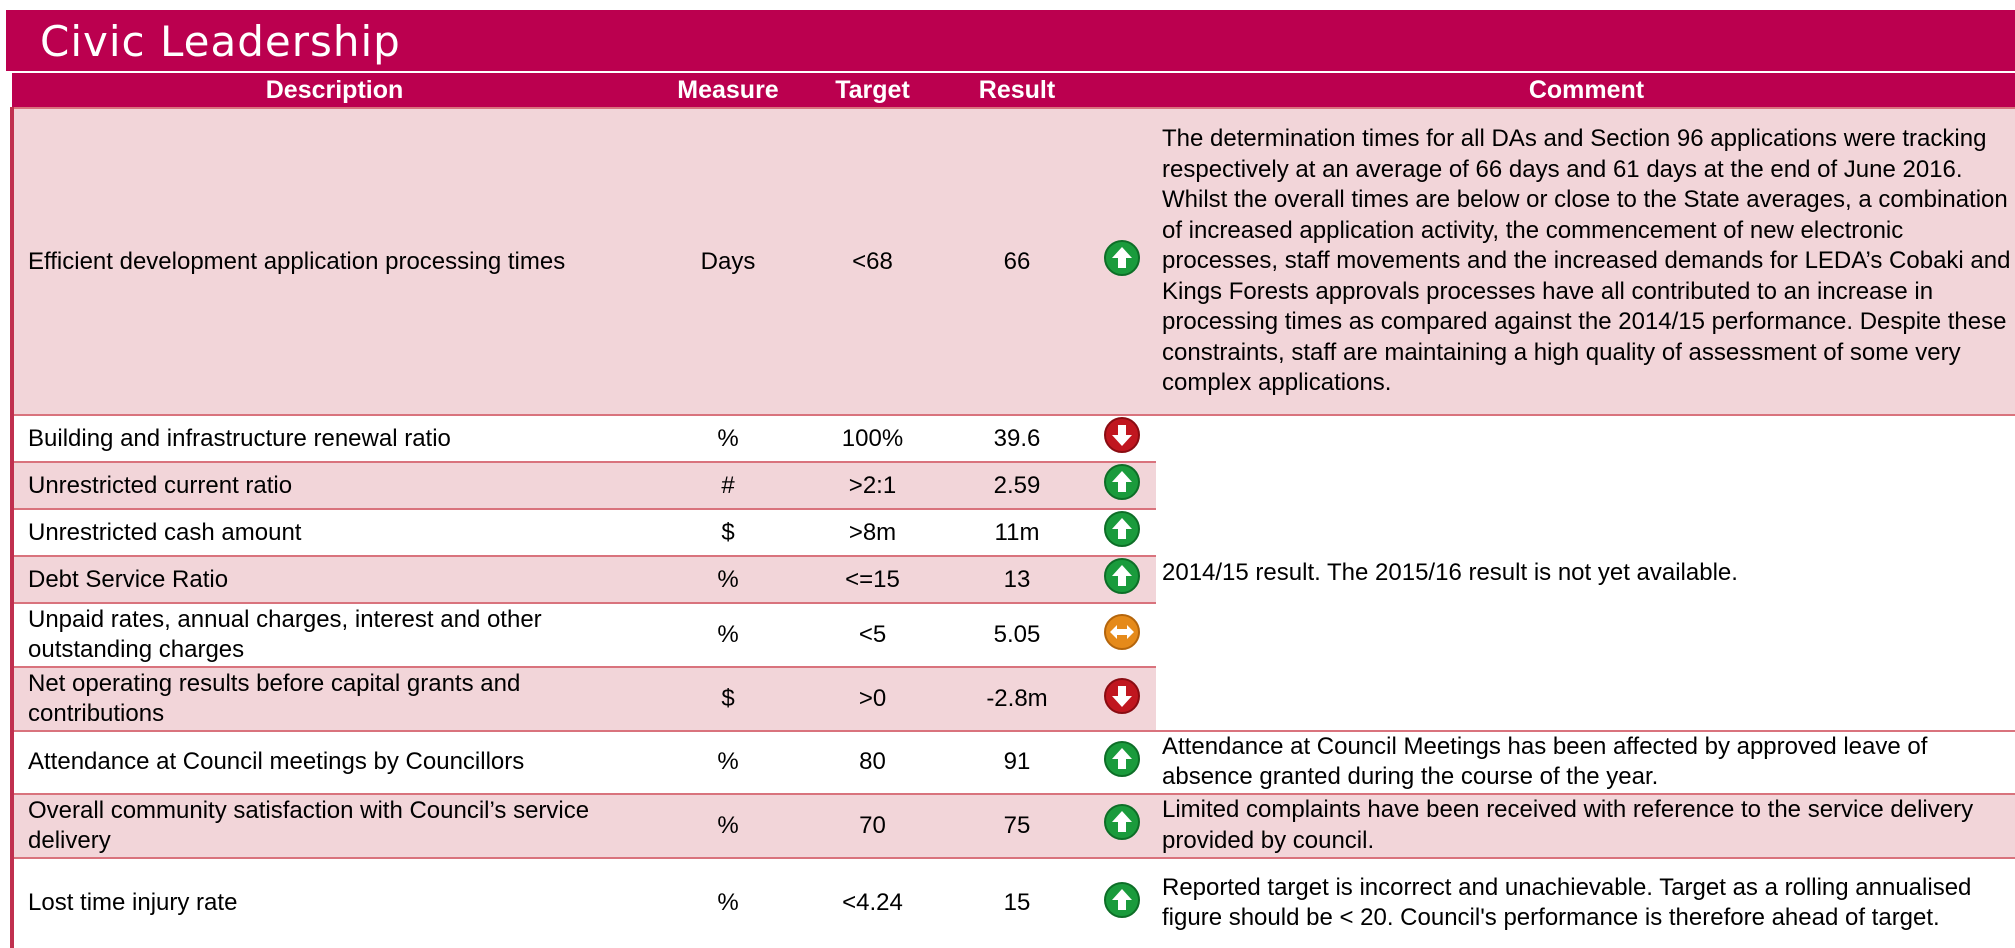 The image size is (2015, 948). Describe the element at coordinates (333, 485) in the screenshot. I see `description-cell: Unrestricted current ratio` at that location.